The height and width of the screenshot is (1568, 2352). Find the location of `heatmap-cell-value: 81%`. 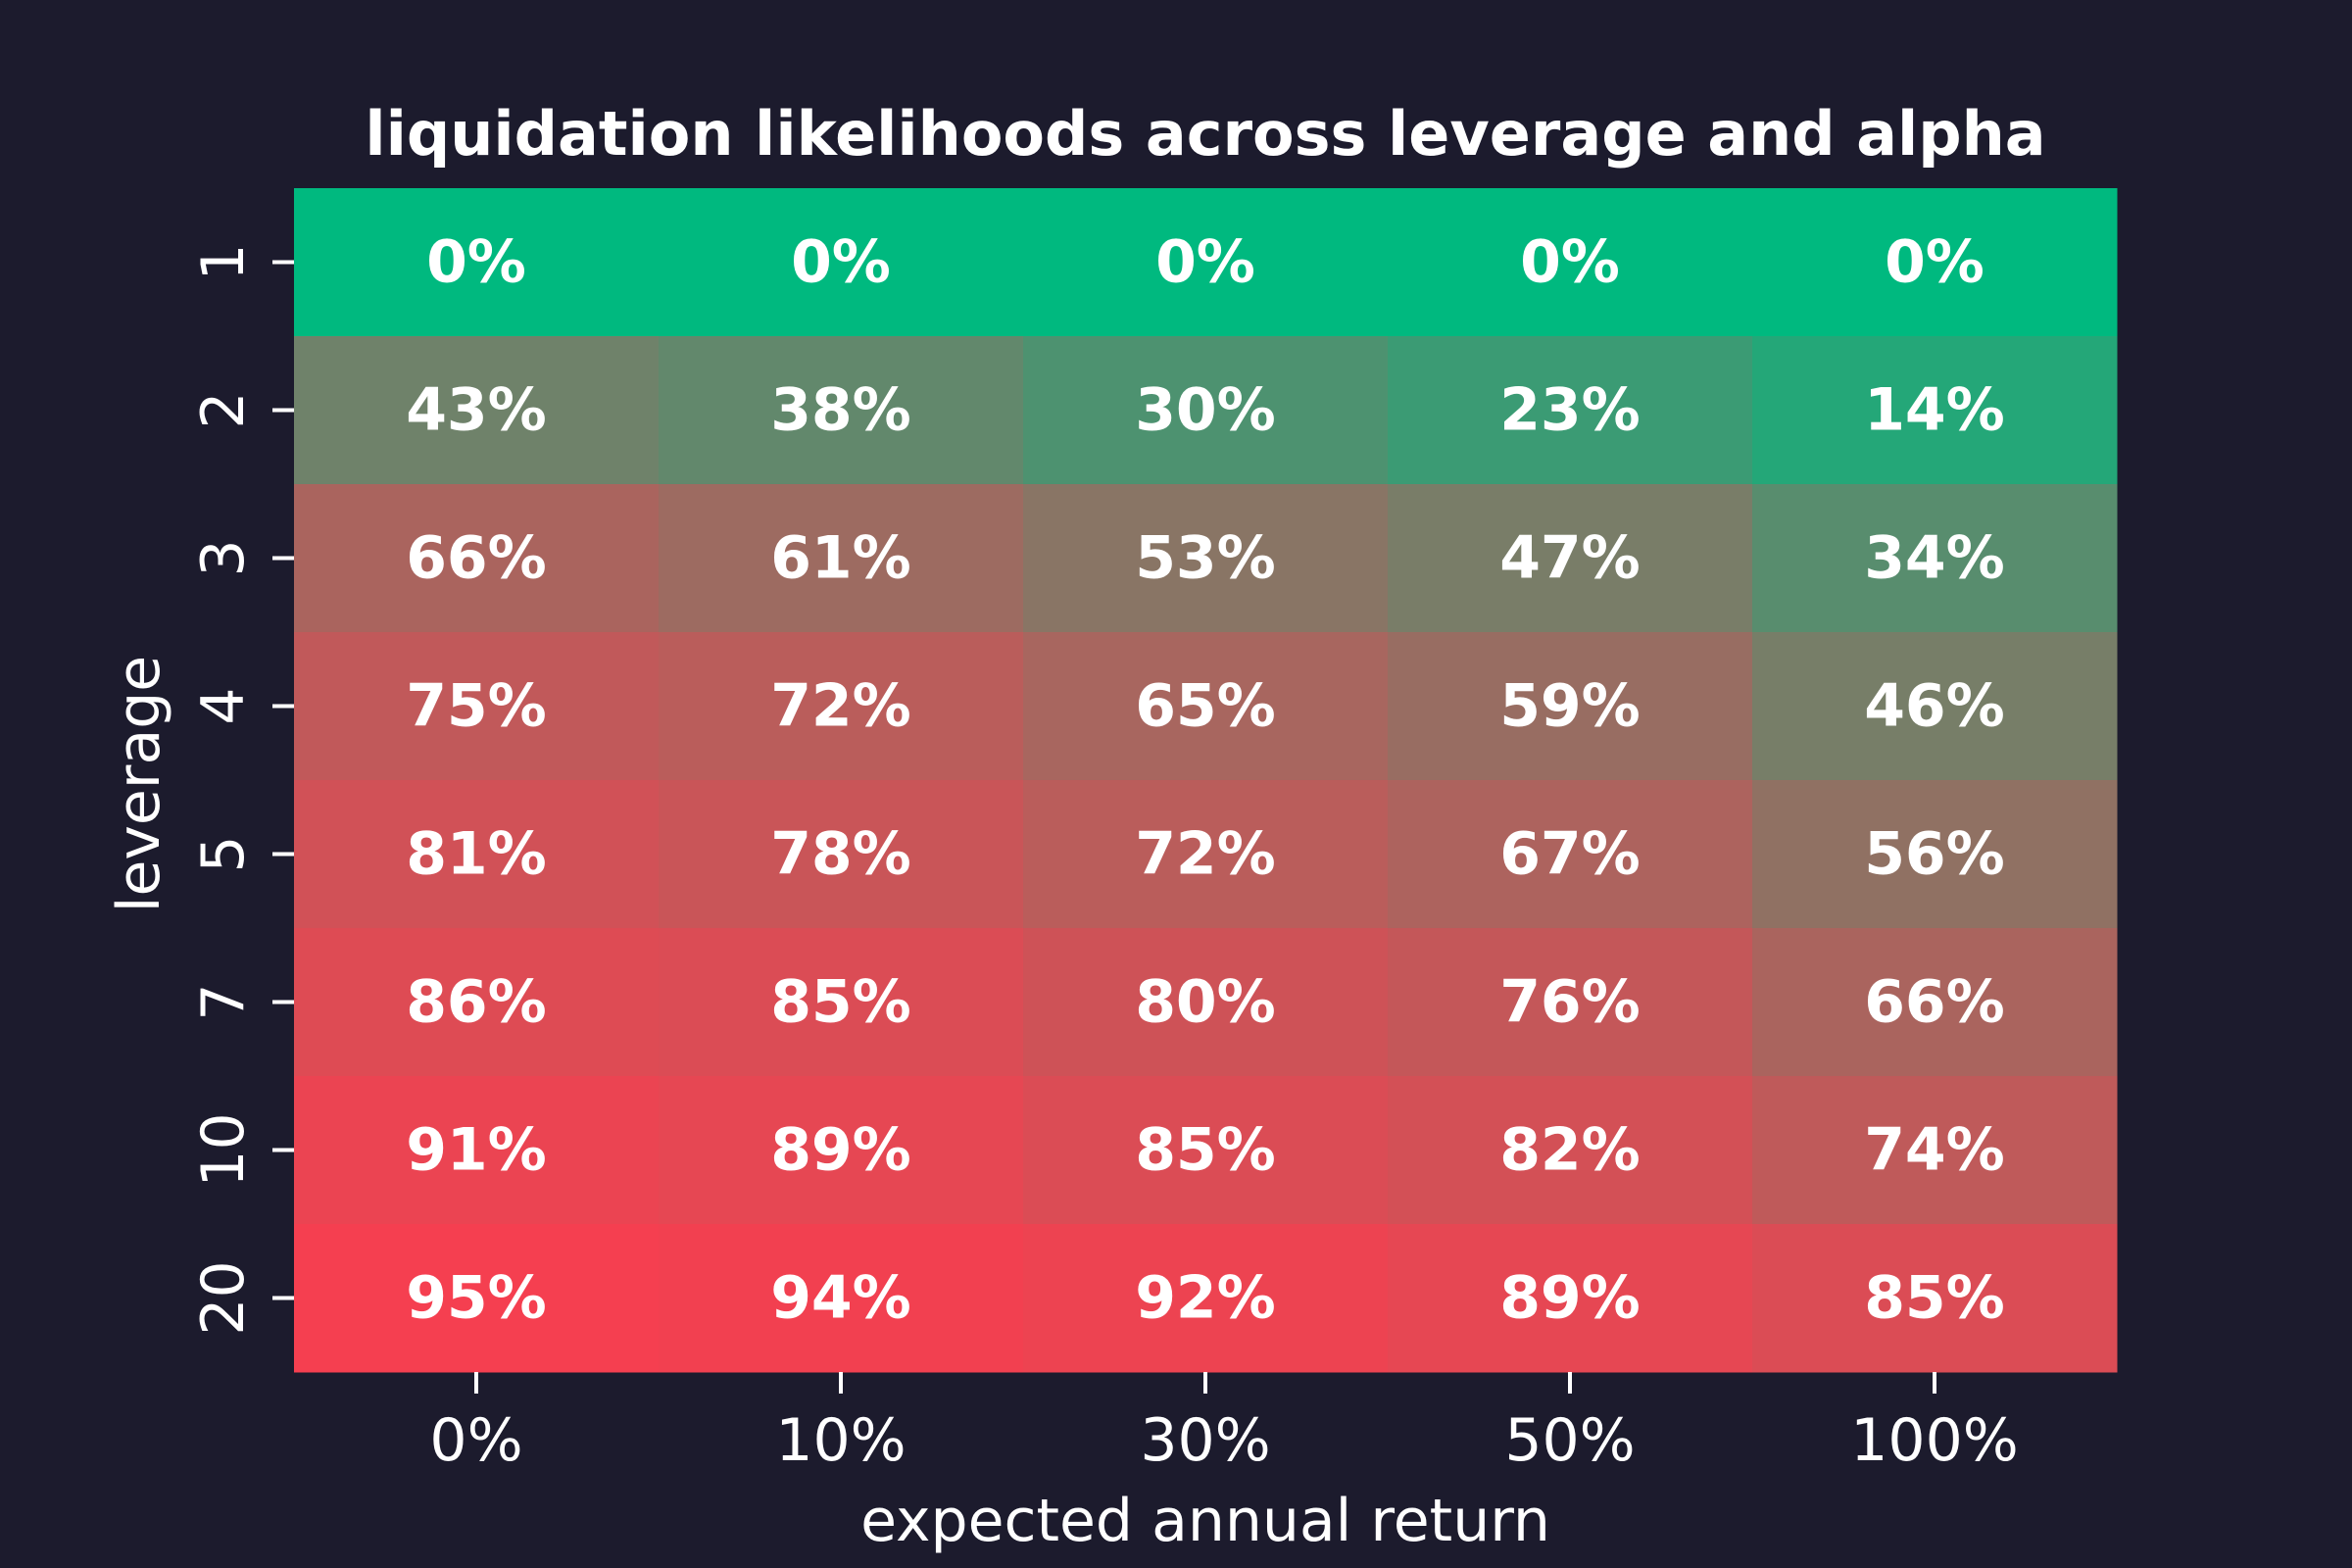

heatmap-cell-value: 81% is located at coordinates (476, 854).